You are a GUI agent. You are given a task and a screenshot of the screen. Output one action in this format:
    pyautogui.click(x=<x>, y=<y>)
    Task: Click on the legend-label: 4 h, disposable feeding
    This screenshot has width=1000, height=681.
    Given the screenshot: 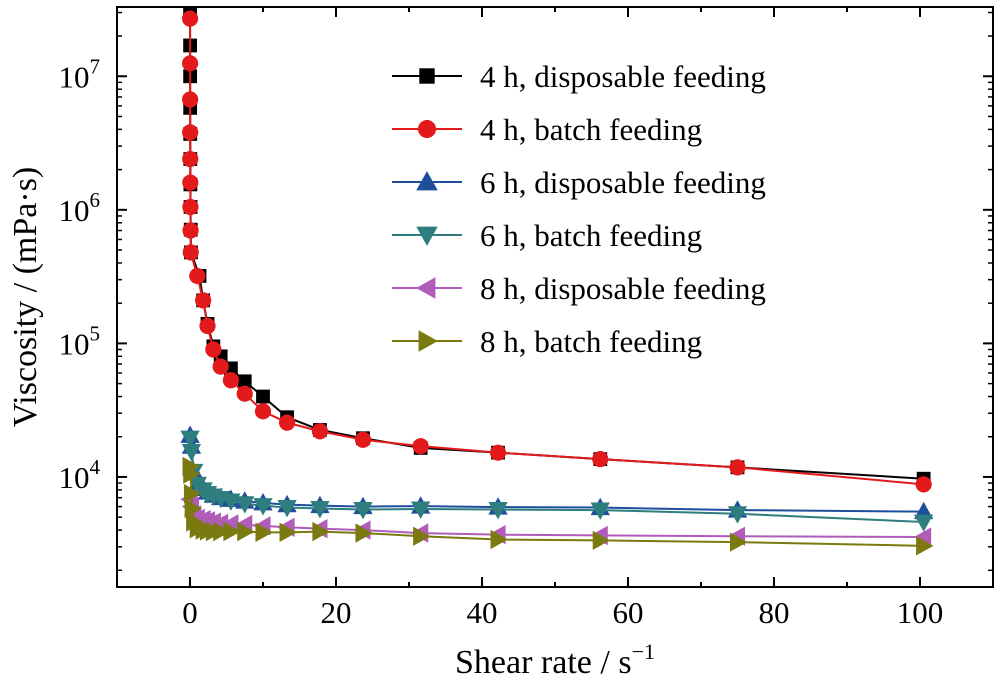 What is the action you would take?
    pyautogui.click(x=623, y=76)
    